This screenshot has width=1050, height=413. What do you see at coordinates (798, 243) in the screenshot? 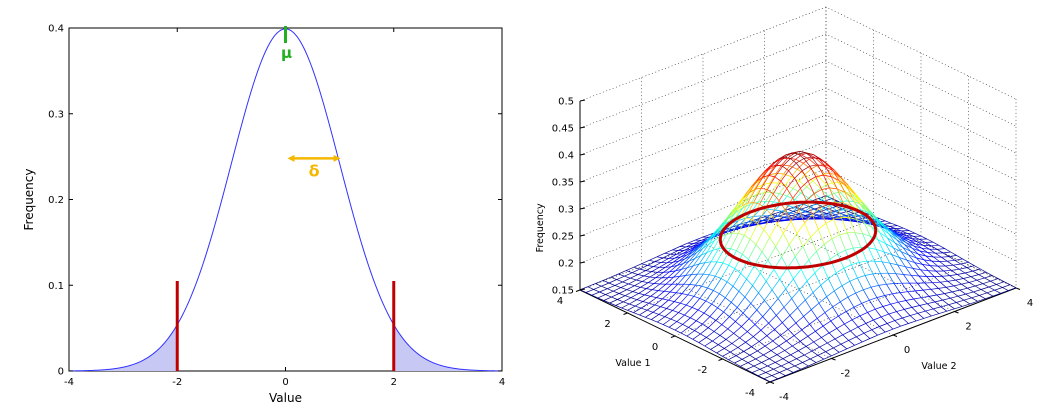
I see `z-gridline` at bounding box center [798, 243].